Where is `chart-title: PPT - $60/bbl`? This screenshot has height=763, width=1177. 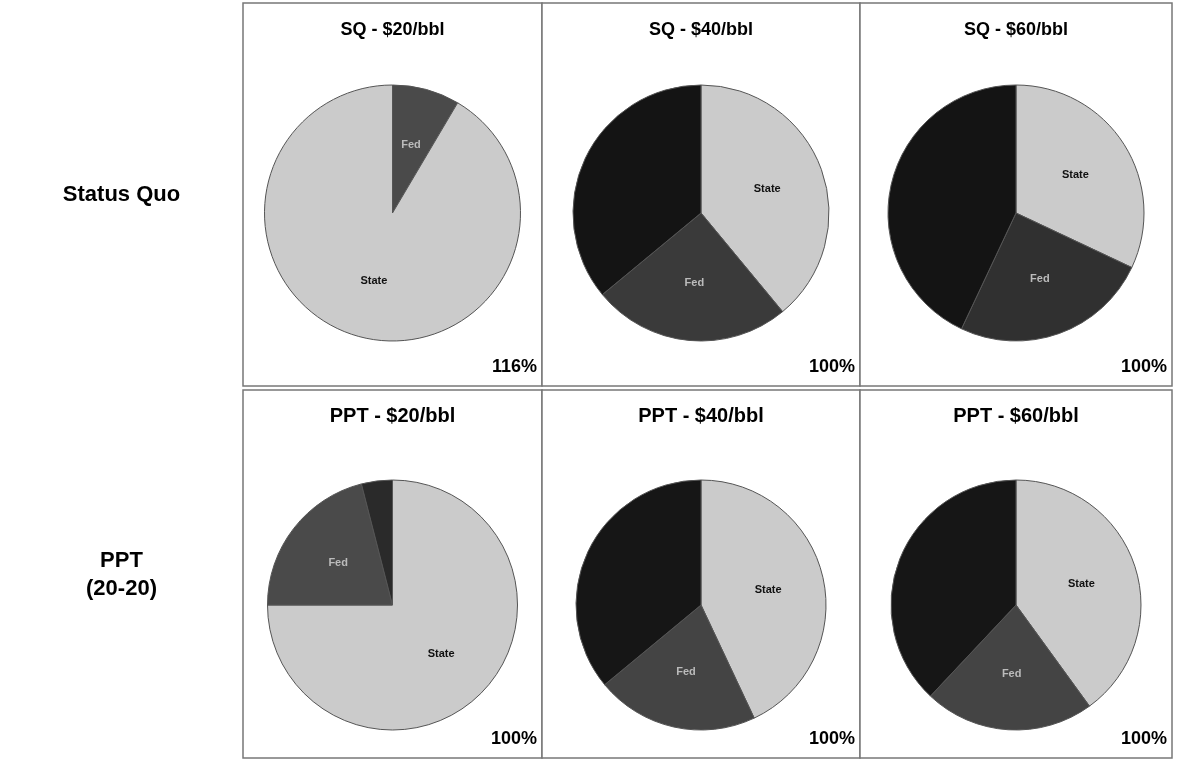 chart-title: PPT - $60/bbl is located at coordinates (1016, 415).